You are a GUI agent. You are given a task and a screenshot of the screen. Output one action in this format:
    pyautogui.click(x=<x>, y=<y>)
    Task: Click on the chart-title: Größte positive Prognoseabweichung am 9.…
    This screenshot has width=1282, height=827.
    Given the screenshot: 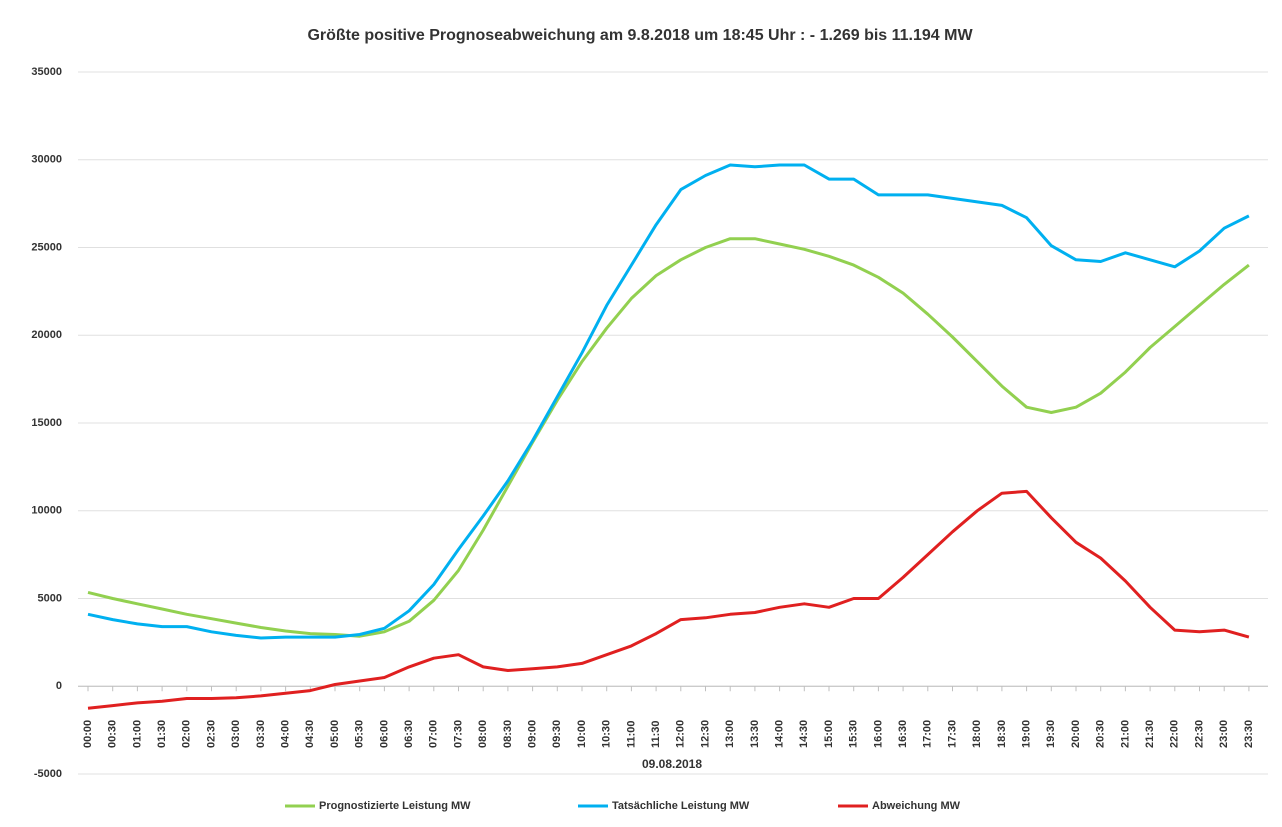 What is the action you would take?
    pyautogui.click(x=640, y=35)
    